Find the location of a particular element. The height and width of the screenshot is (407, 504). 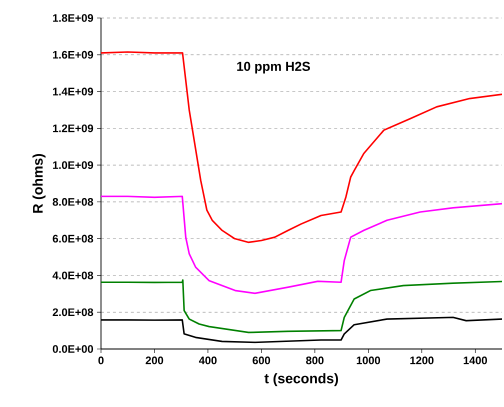

y-tick-label: 2.0E+08 is located at coordinates (73, 312).